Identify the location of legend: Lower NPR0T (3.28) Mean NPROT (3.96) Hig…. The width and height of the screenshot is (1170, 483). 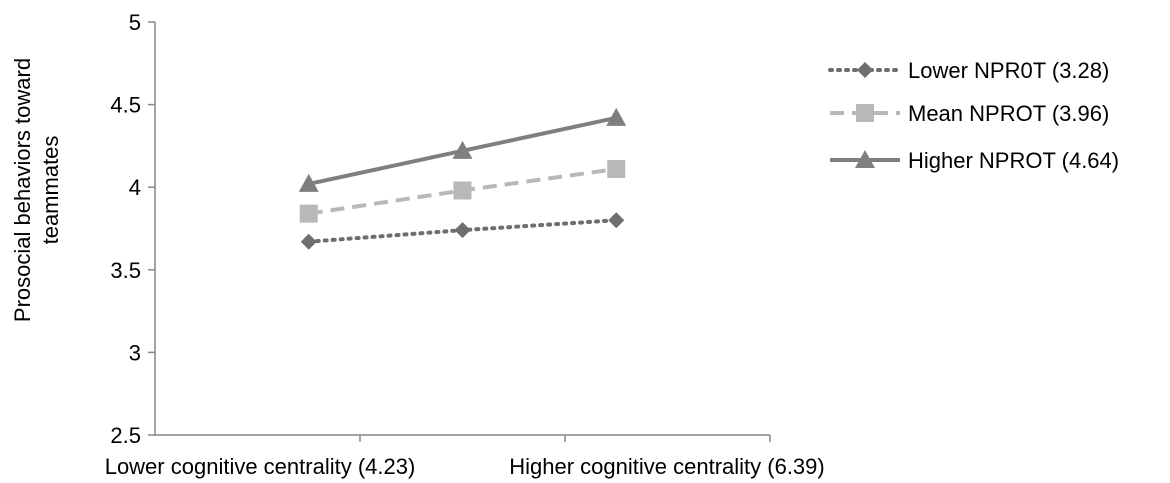
(973, 115).